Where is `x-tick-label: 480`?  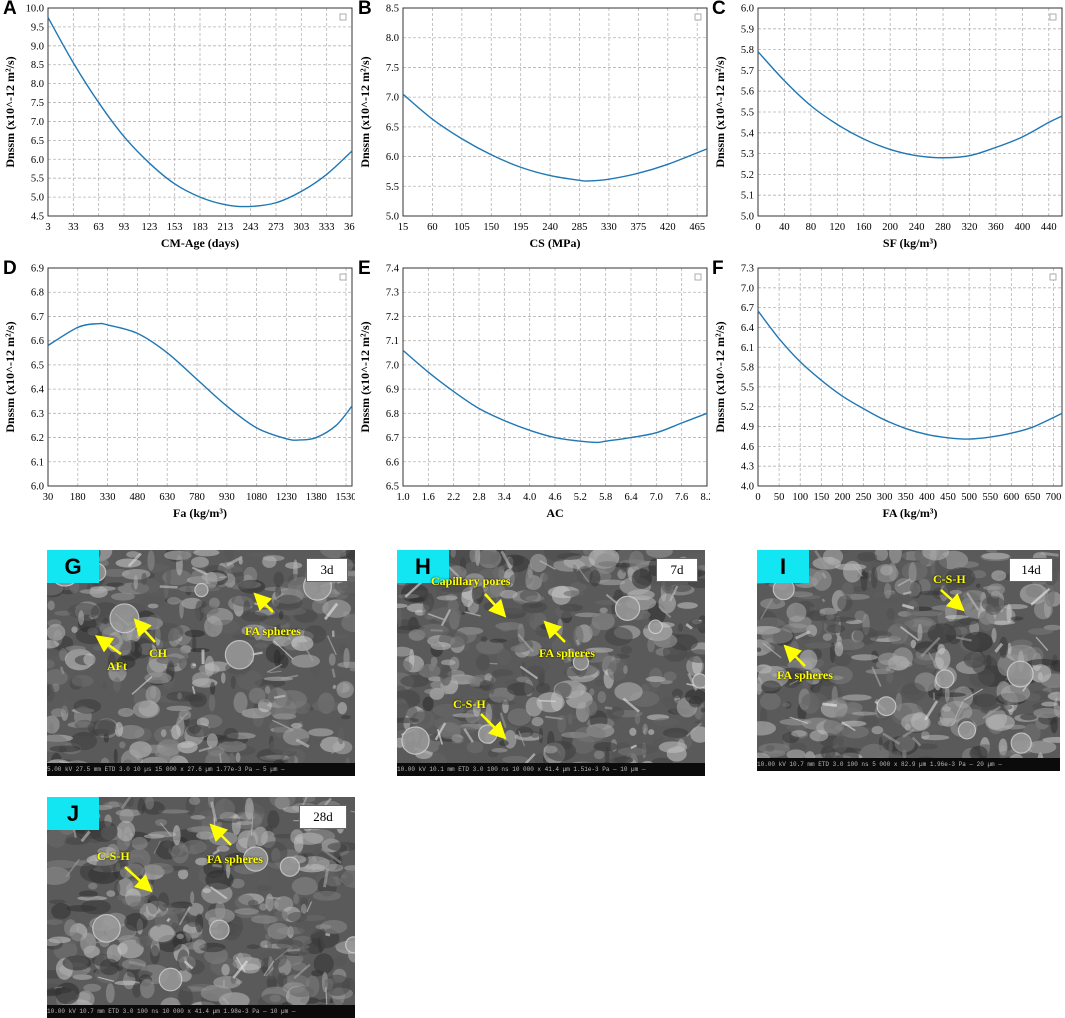 x-tick-label: 480 is located at coordinates (138, 497).